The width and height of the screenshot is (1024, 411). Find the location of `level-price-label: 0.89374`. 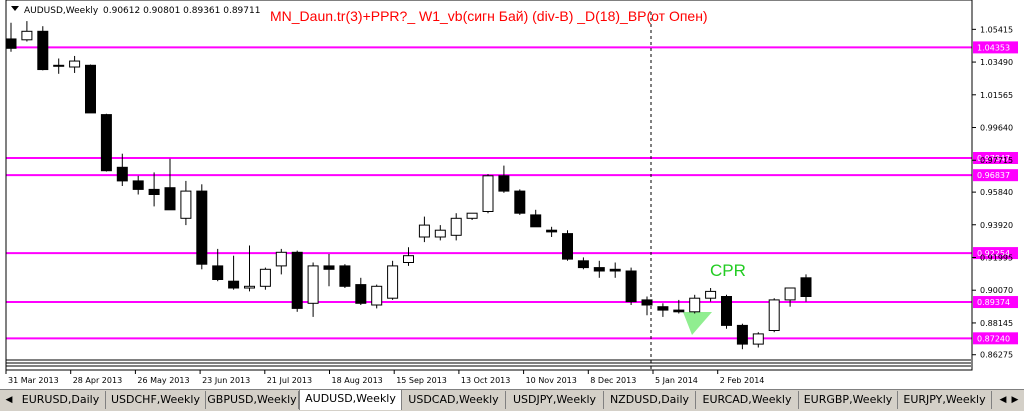

level-price-label: 0.89374 is located at coordinates (993, 302).